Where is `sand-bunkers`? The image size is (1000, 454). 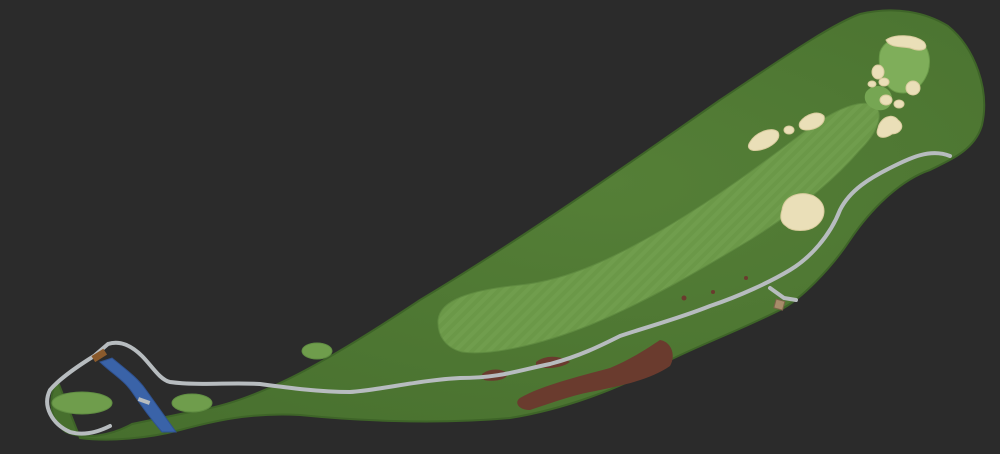
sand-bunkers is located at coordinates (837, 133).